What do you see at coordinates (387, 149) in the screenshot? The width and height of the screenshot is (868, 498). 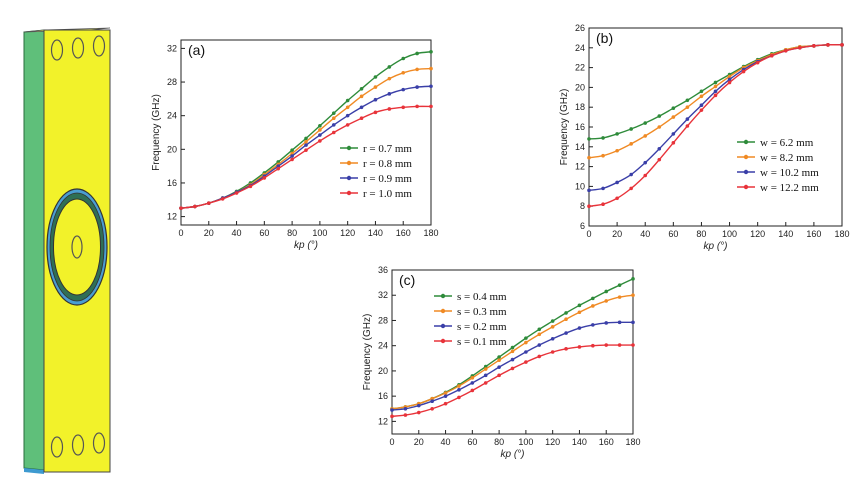 I see `legend-label: r = 0.7 mm` at bounding box center [387, 149].